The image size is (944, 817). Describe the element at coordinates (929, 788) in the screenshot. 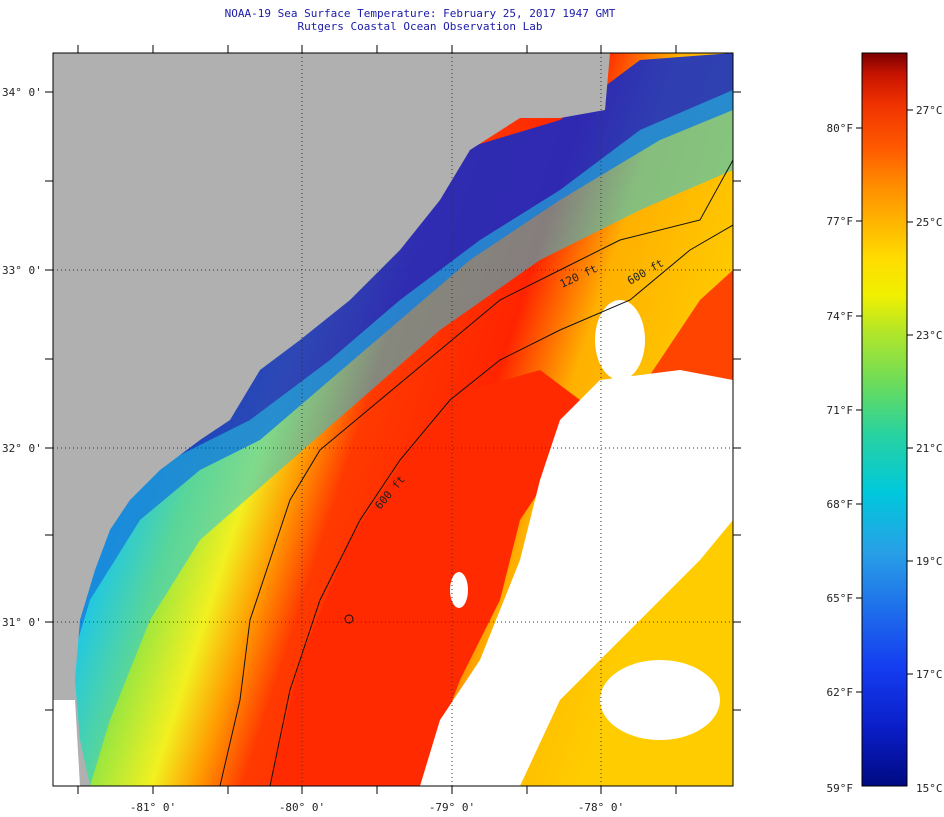

I see `cb-c-15: 15°C` at that location.